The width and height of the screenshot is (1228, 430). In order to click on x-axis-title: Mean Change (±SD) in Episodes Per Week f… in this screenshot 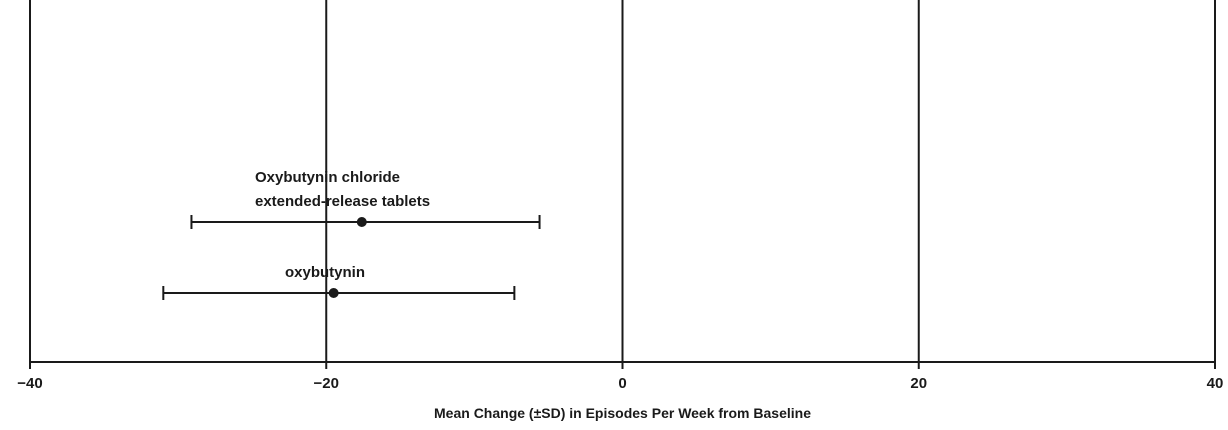, I will do `click(622, 413)`.